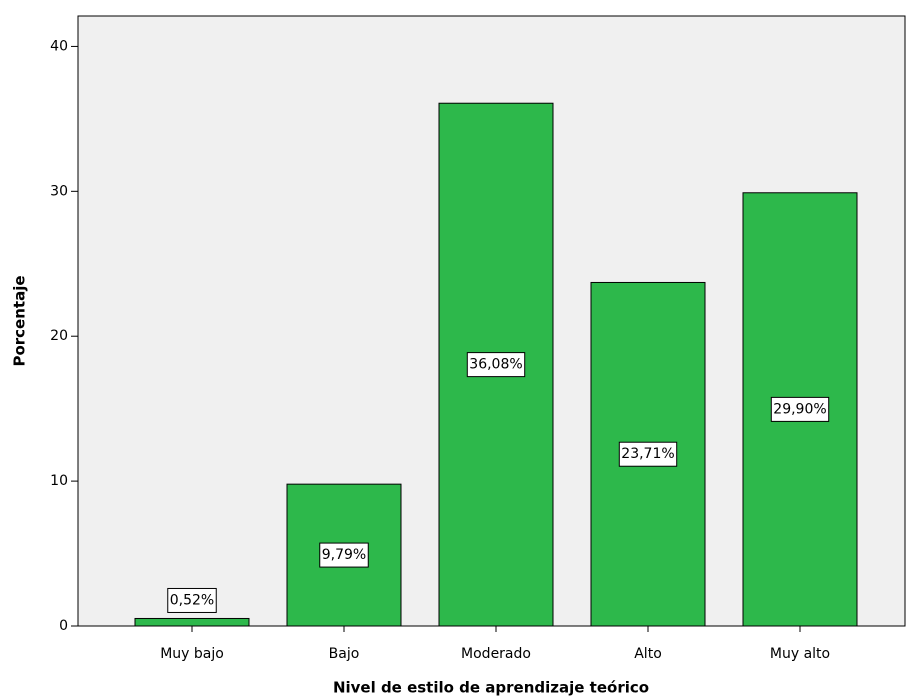 Image resolution: width=906 pixels, height=697 pixels. I want to click on value-label: 23,71%, so click(647, 454).